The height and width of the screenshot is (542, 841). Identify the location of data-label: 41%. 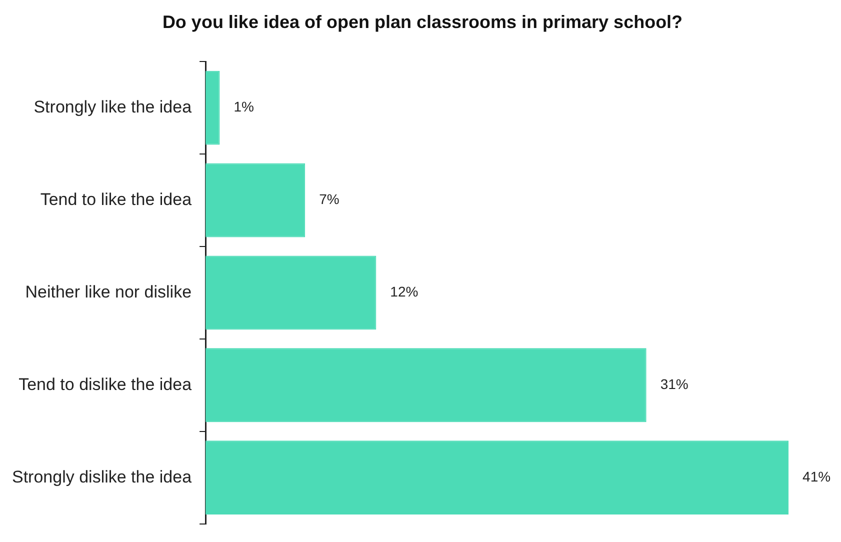
(816, 476).